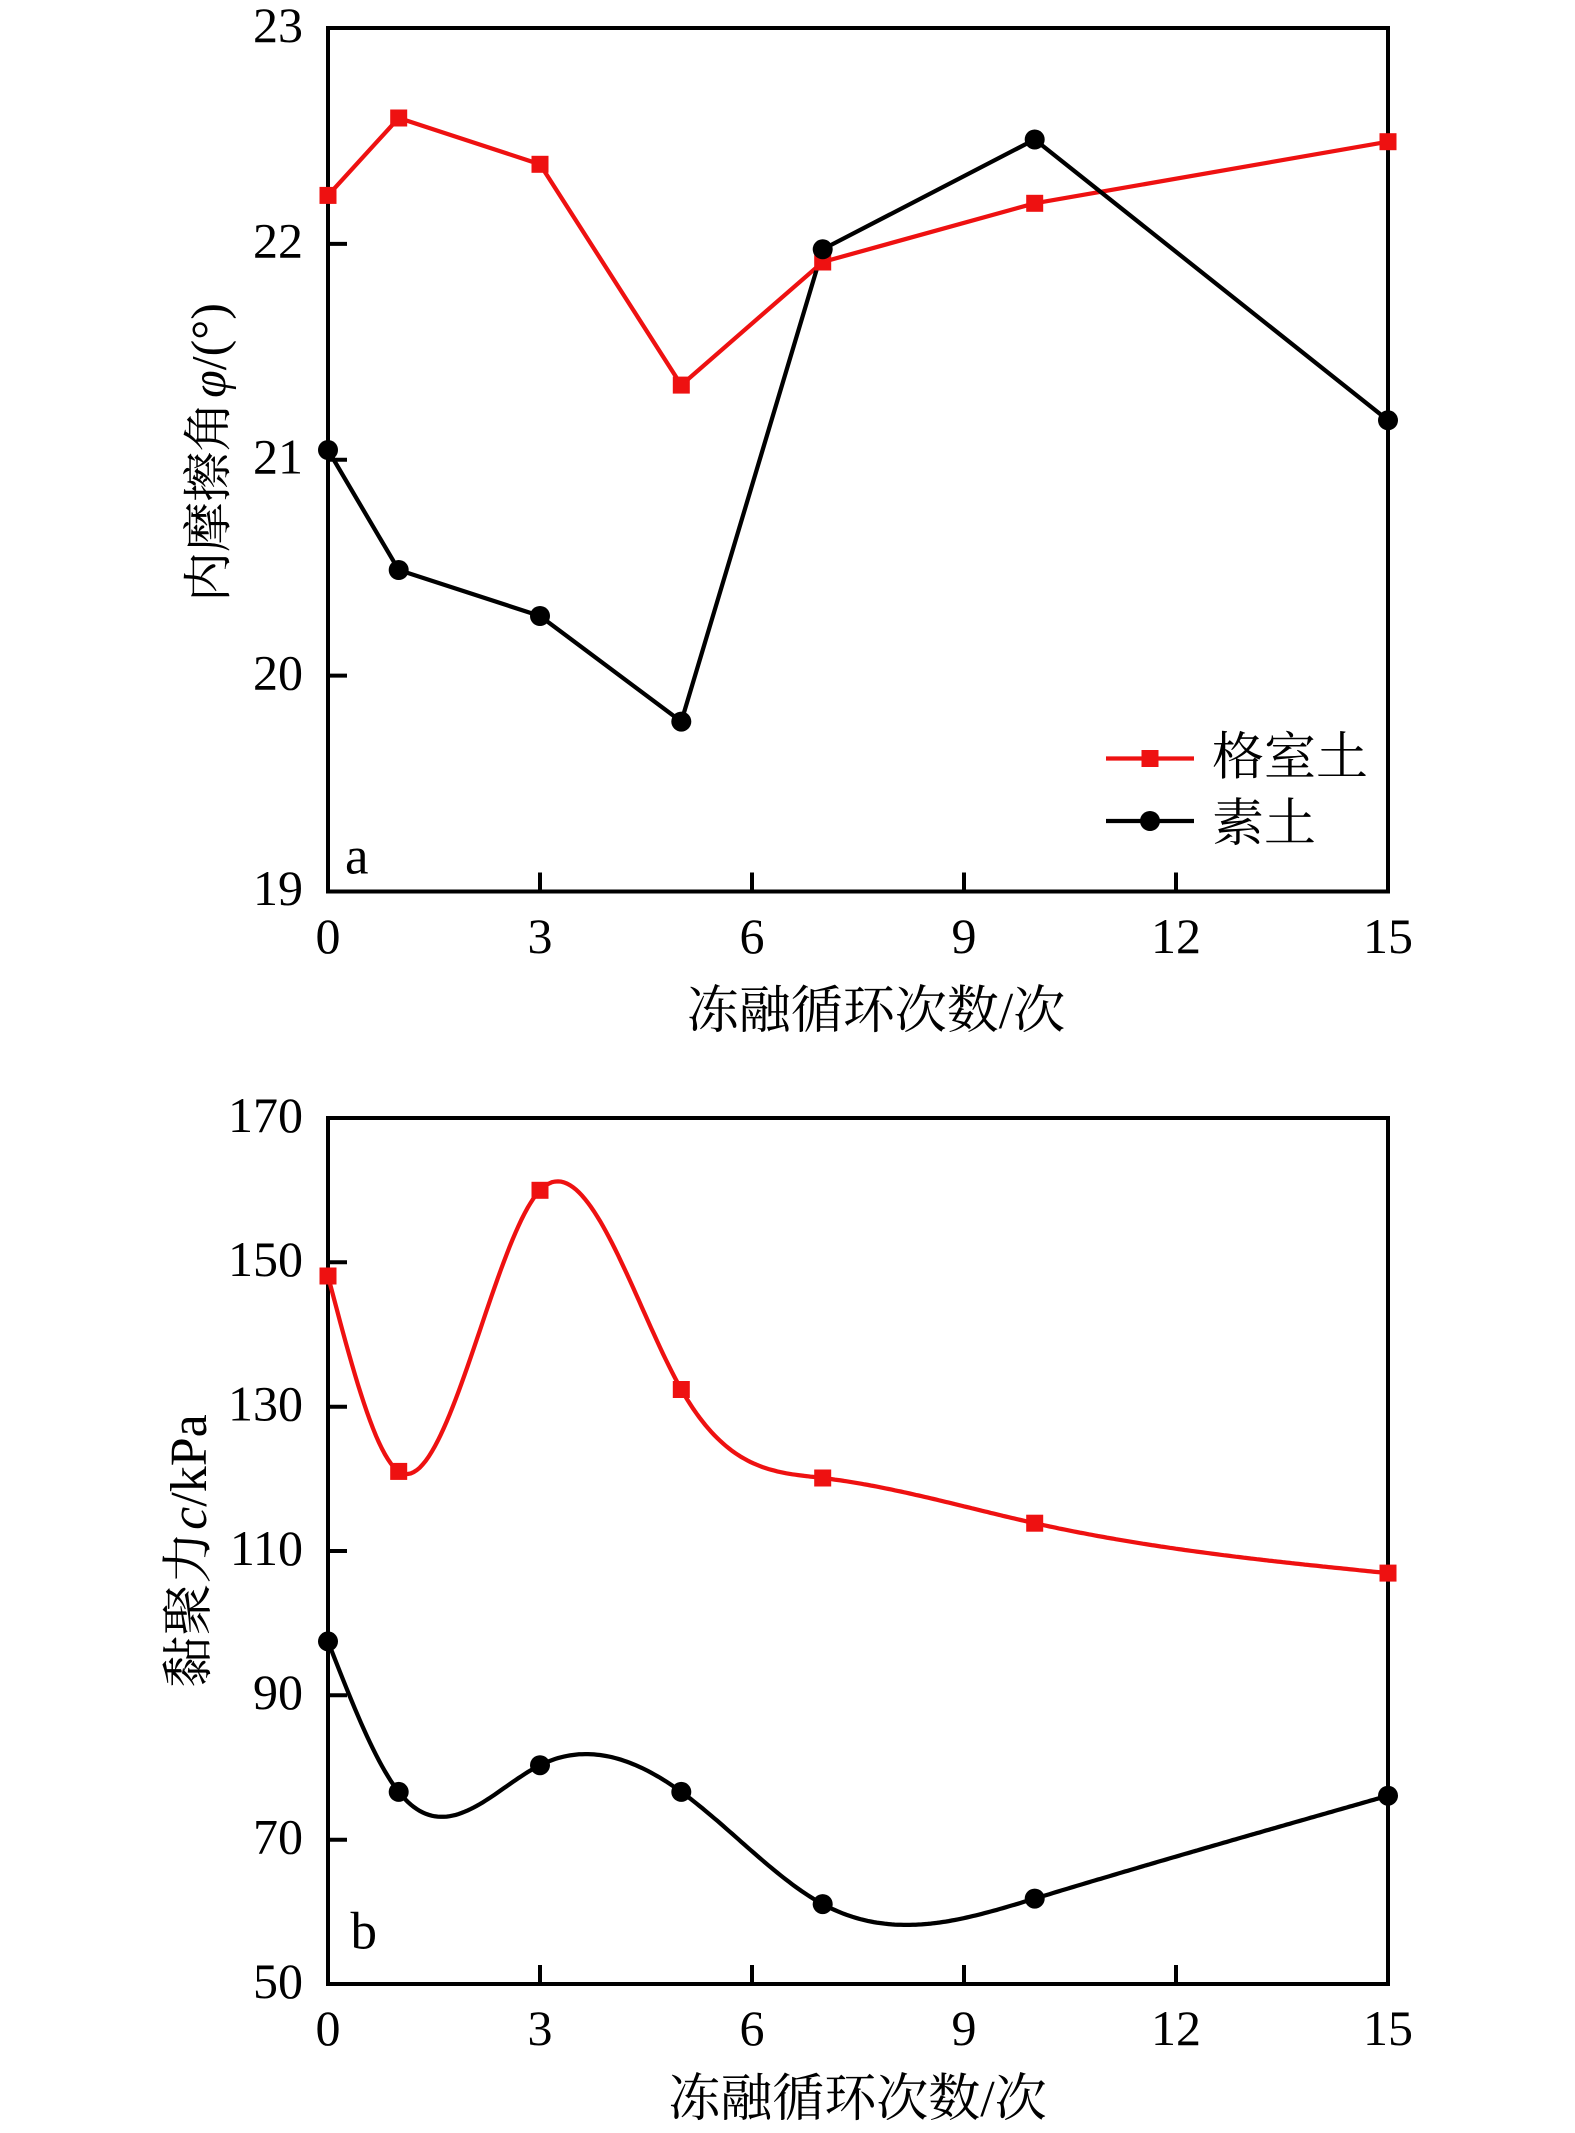 This screenshot has width=1575, height=2133. What do you see at coordinates (209, 350) in the screenshot?
I see `svg-text: φ/(°)` at bounding box center [209, 350].